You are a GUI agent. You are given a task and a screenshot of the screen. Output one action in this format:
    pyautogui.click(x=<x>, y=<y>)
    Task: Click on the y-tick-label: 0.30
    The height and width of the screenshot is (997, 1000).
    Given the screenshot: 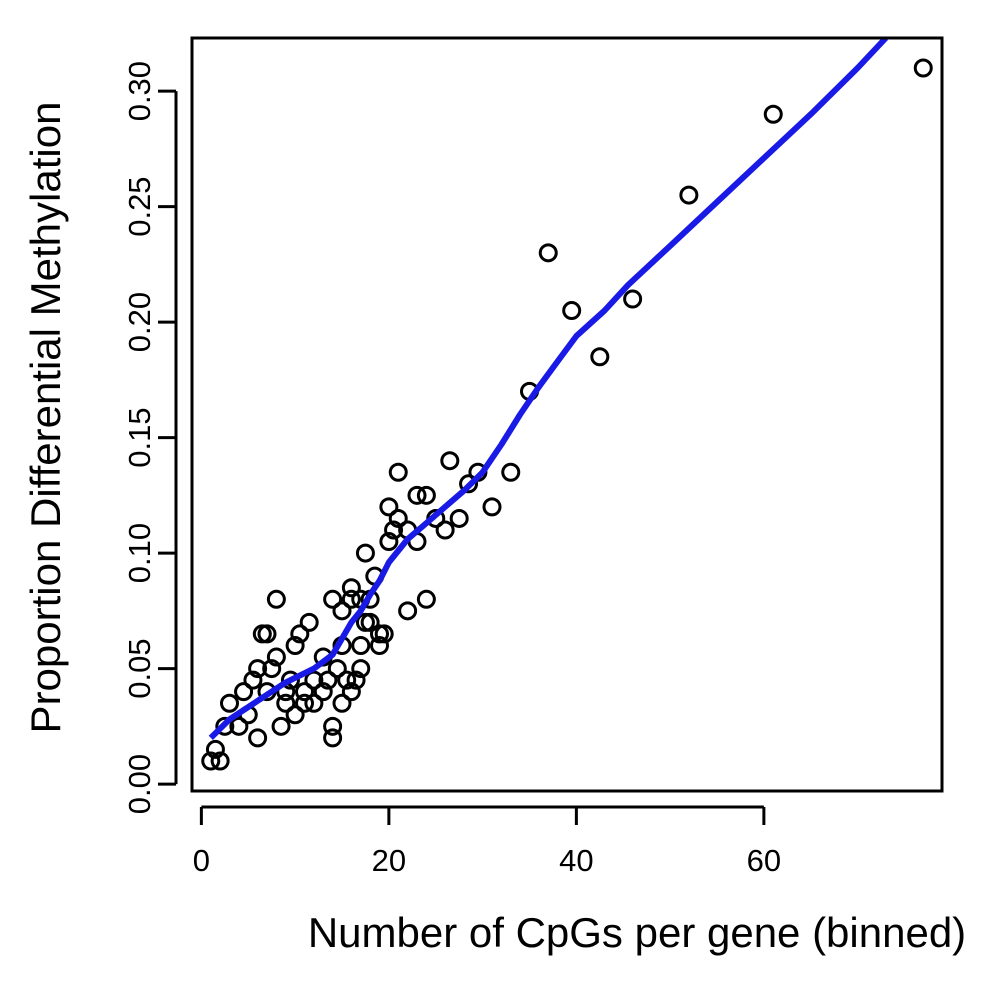 What is the action you would take?
    pyautogui.click(x=139, y=91)
    